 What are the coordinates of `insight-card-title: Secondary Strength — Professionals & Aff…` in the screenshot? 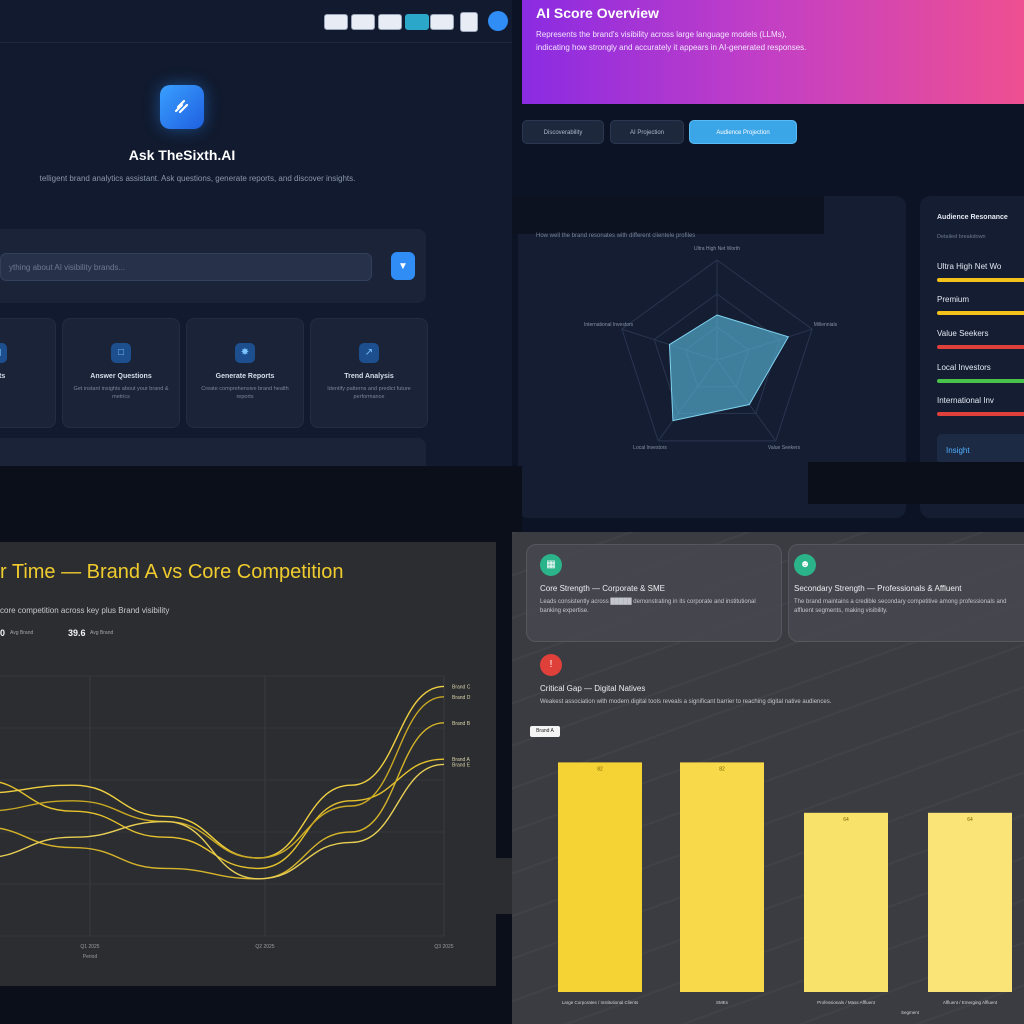 It's located at (878, 588).